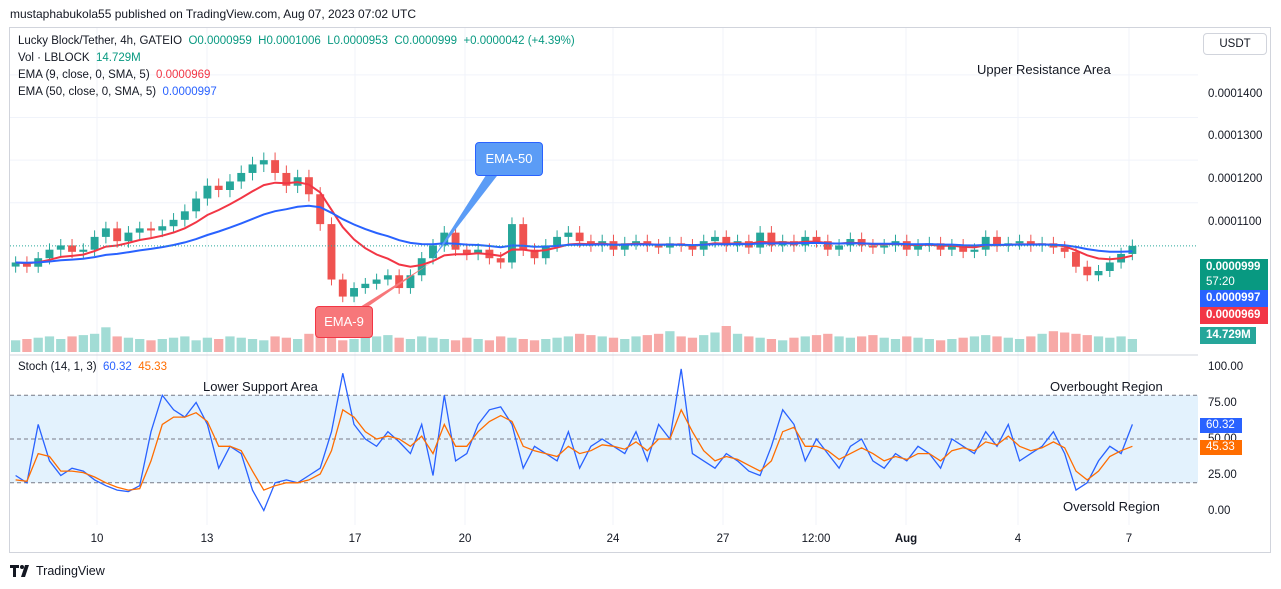 This screenshot has width=1281, height=589. What do you see at coordinates (519, 41) in the screenshot?
I see `change-value: +0.0000042 (+4.39%)` at bounding box center [519, 41].